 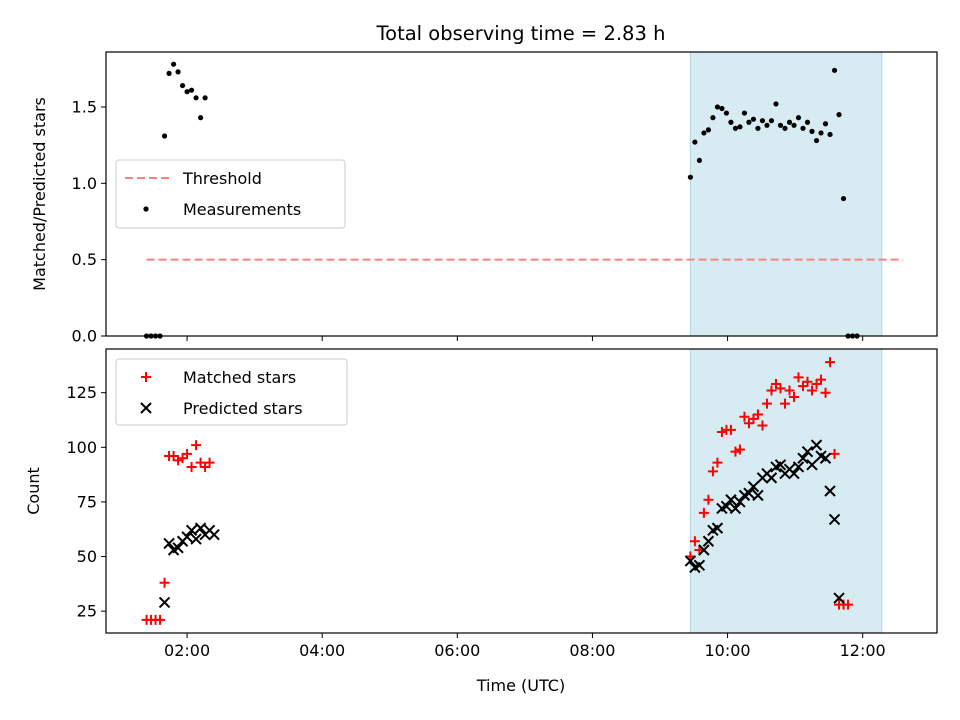 I want to click on x-tick-label: 04:00, so click(x=322, y=650).